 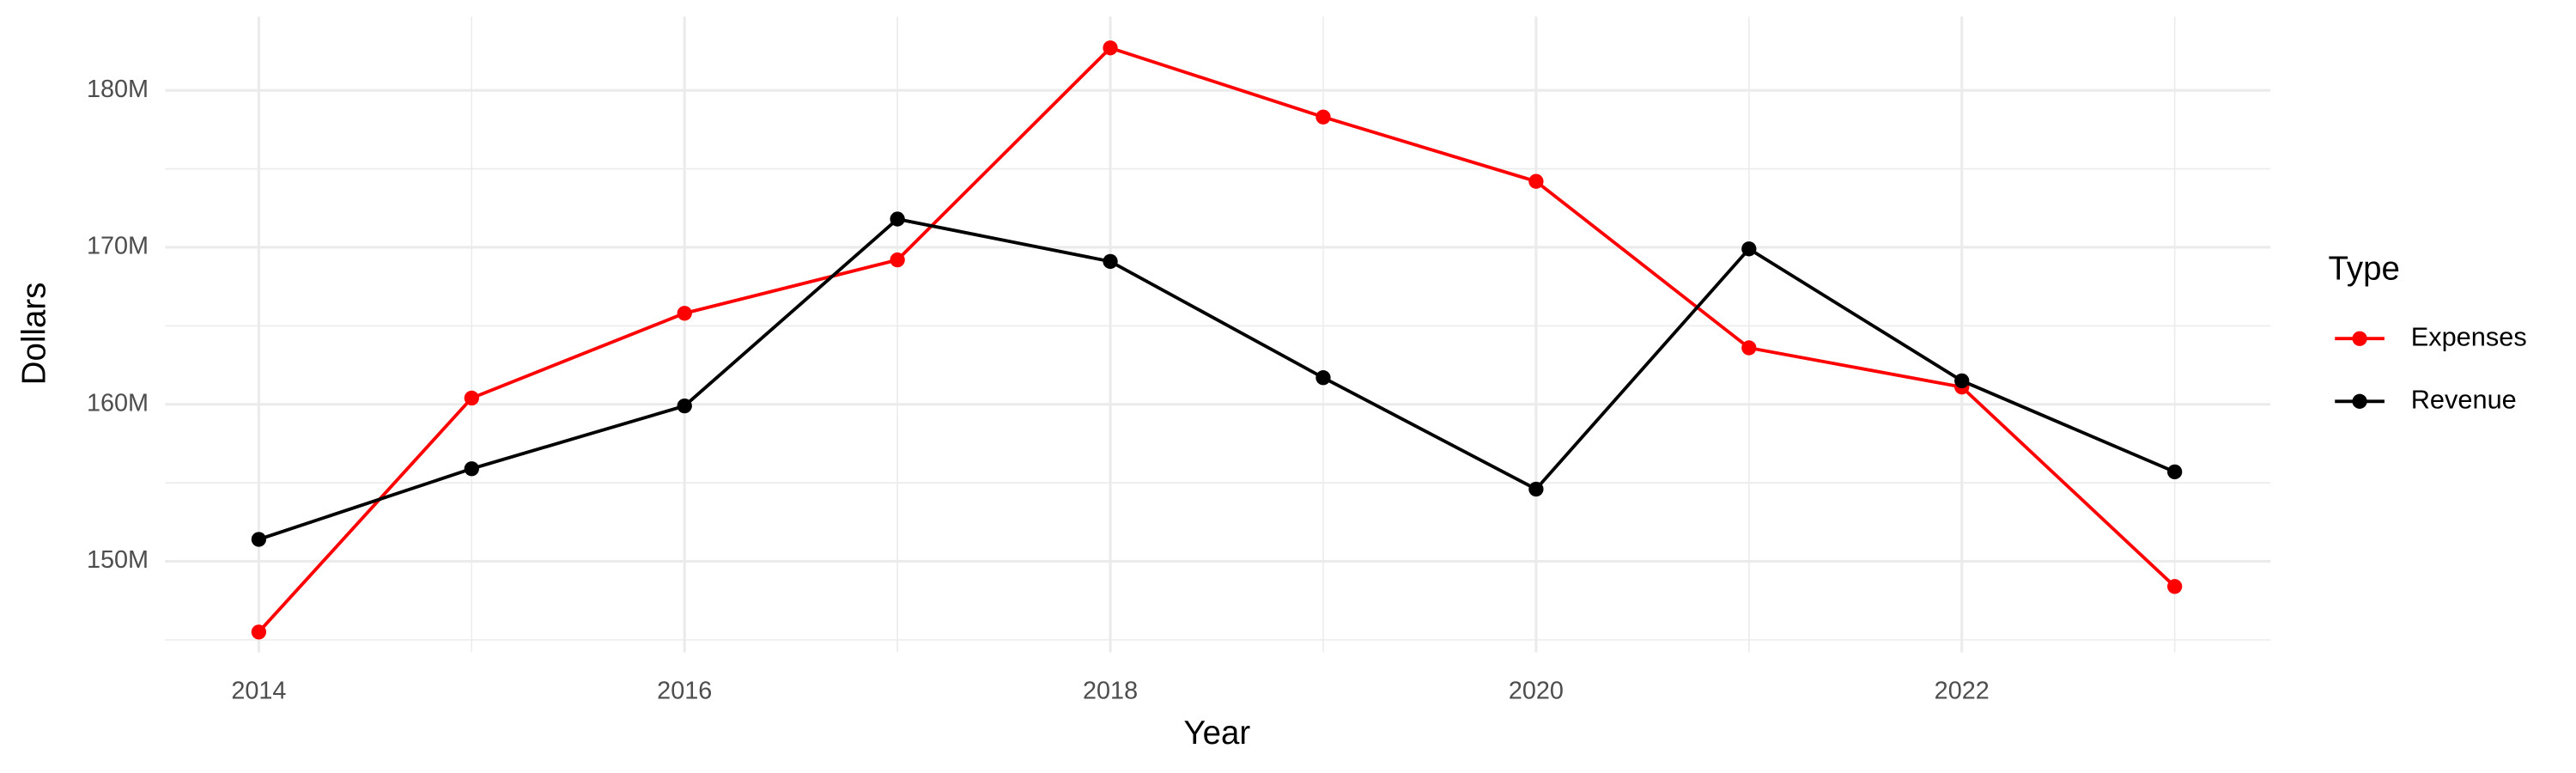 I want to click on y-tick-label: 150M, so click(x=118, y=560).